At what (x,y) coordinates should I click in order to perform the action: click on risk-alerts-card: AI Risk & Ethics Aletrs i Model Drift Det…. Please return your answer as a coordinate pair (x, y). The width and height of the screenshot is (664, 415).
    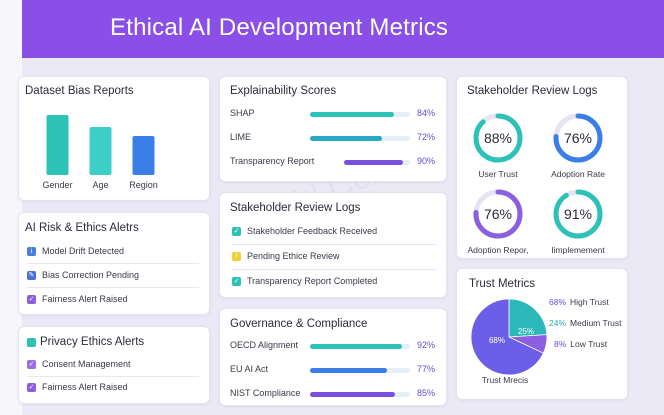
    Looking at the image, I should click on (114, 263).